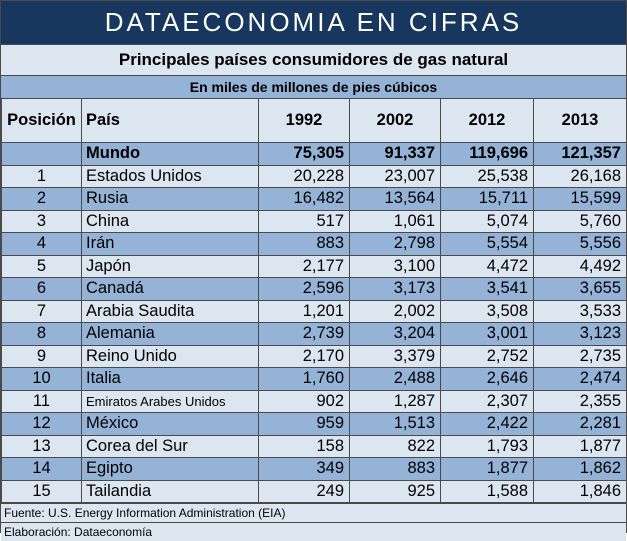 The height and width of the screenshot is (541, 627). I want to click on row-1992: 2,170, so click(304, 356).